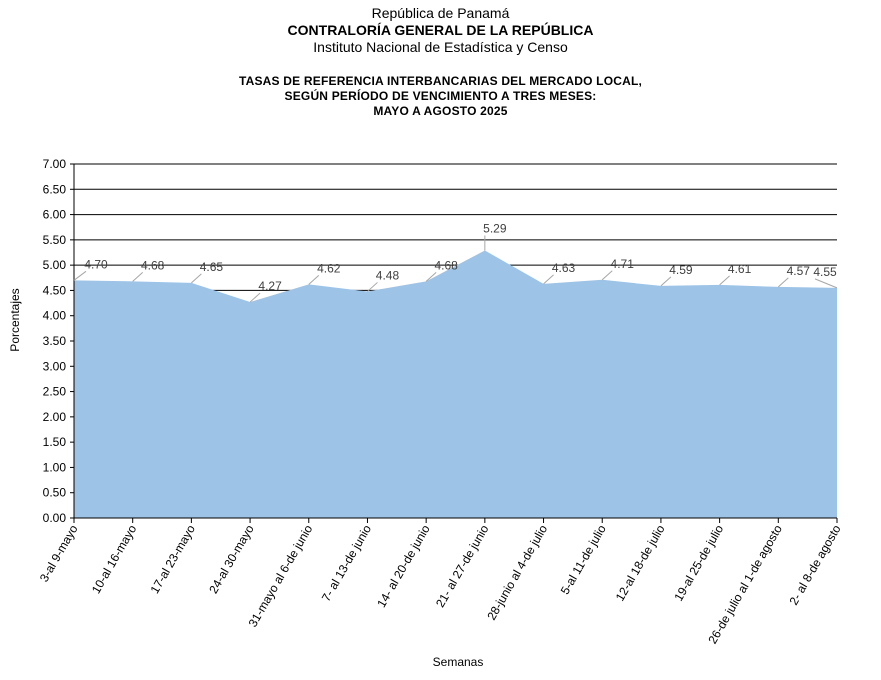 The width and height of the screenshot is (881, 680). What do you see at coordinates (329, 268) in the screenshot?
I see `data-label: 4.62` at bounding box center [329, 268].